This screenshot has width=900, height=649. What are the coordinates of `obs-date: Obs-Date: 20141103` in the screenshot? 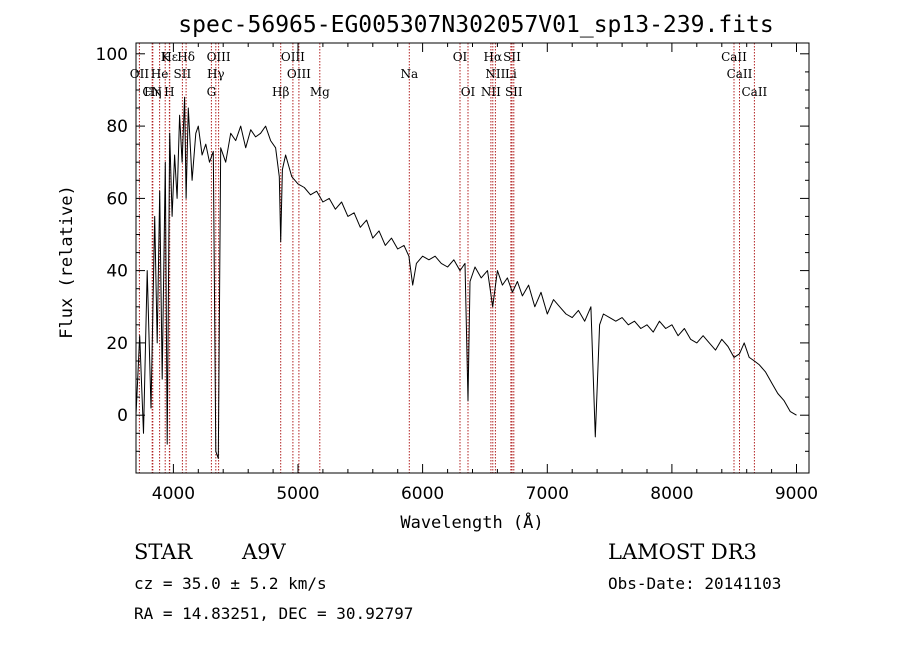 It's located at (695, 583).